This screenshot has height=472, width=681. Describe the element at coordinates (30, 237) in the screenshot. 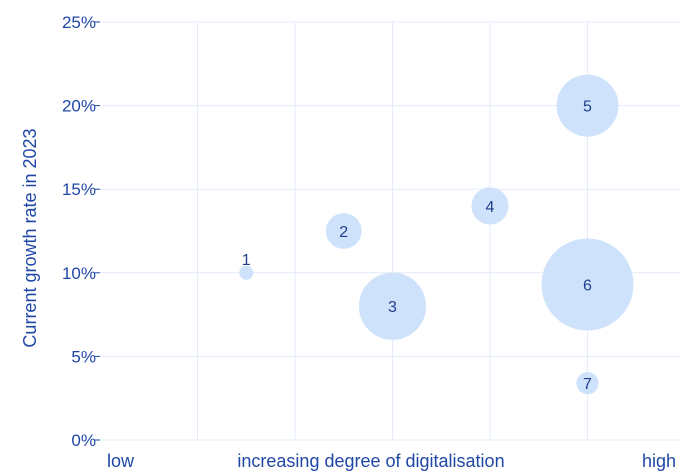

I see `y-axis-label: Current growth rate in 2023` at that location.